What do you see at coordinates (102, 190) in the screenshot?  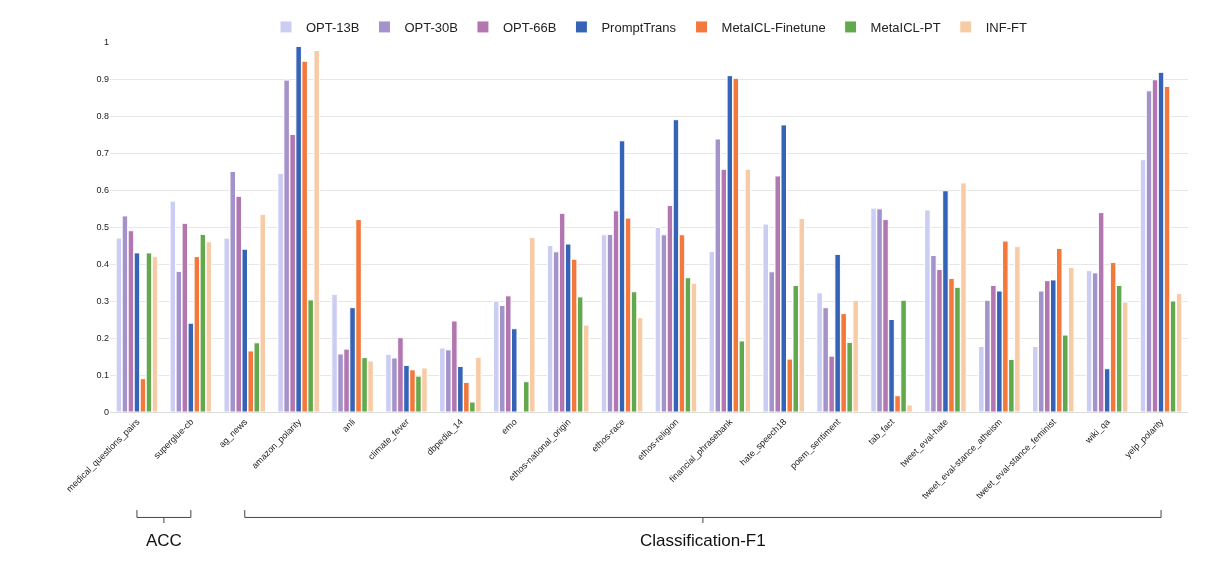 I see `y-tick-label: 0.6` at bounding box center [102, 190].